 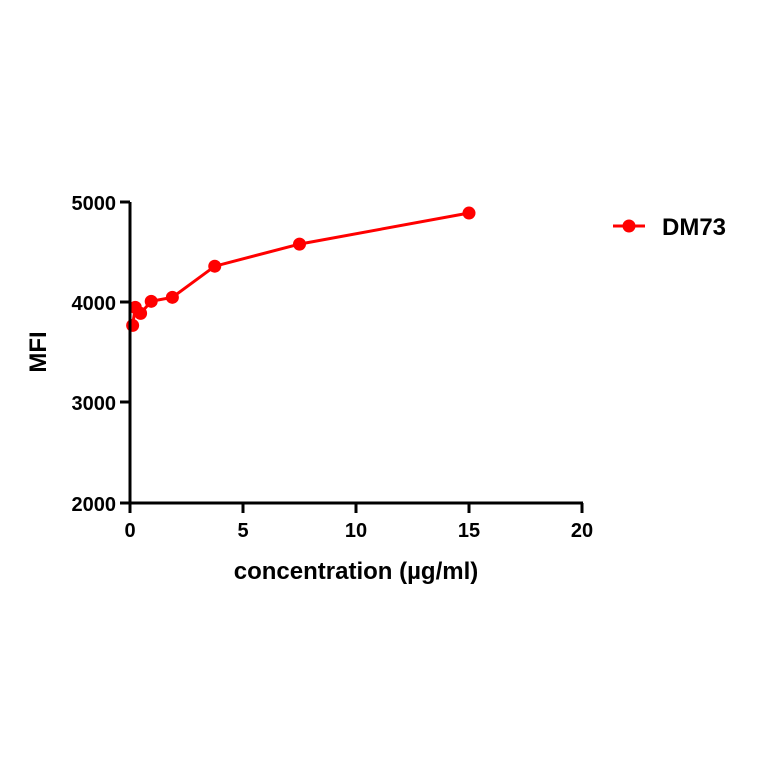 What do you see at coordinates (101, 354) in the screenshot?
I see `y-ticks: 5000 4000 3000 2000` at bounding box center [101, 354].